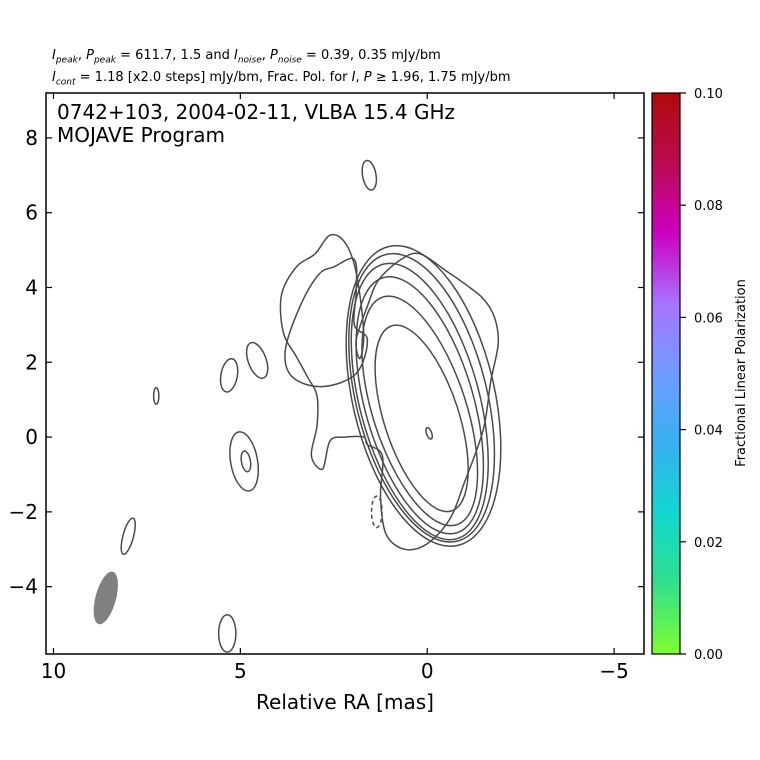 The image size is (760, 760). I want to click on colorbar-tick-label: 0.10, so click(708, 94).